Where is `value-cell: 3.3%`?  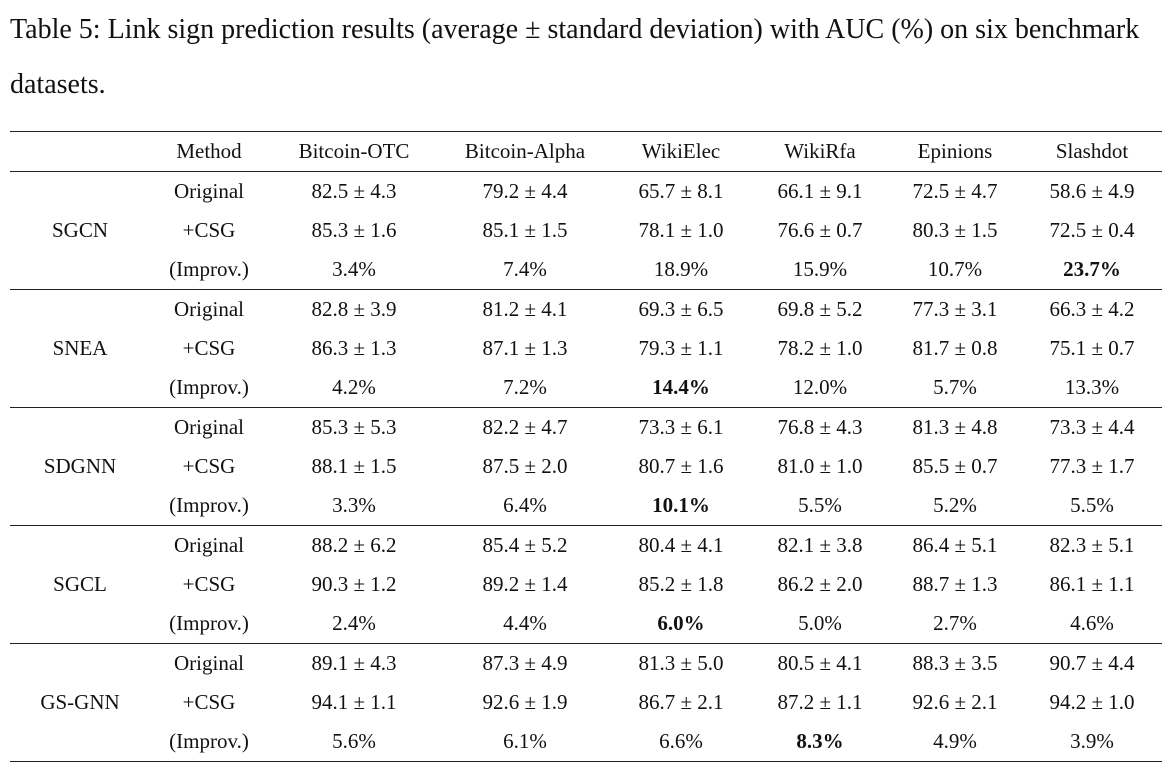
value-cell: 3.3% is located at coordinates (354, 505).